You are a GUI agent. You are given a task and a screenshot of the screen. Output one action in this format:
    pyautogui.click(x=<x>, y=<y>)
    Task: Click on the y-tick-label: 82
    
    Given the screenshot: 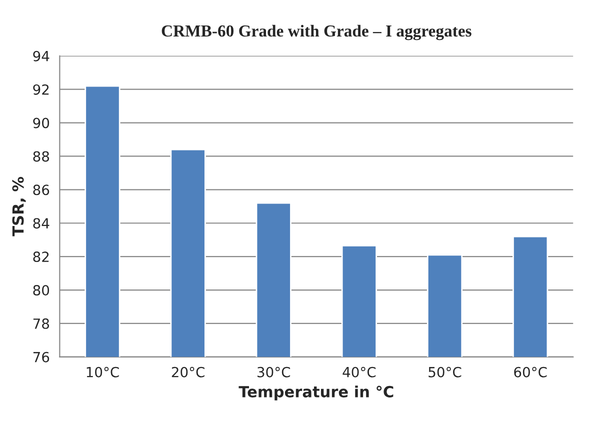 What is the action you would take?
    pyautogui.click(x=41, y=257)
    